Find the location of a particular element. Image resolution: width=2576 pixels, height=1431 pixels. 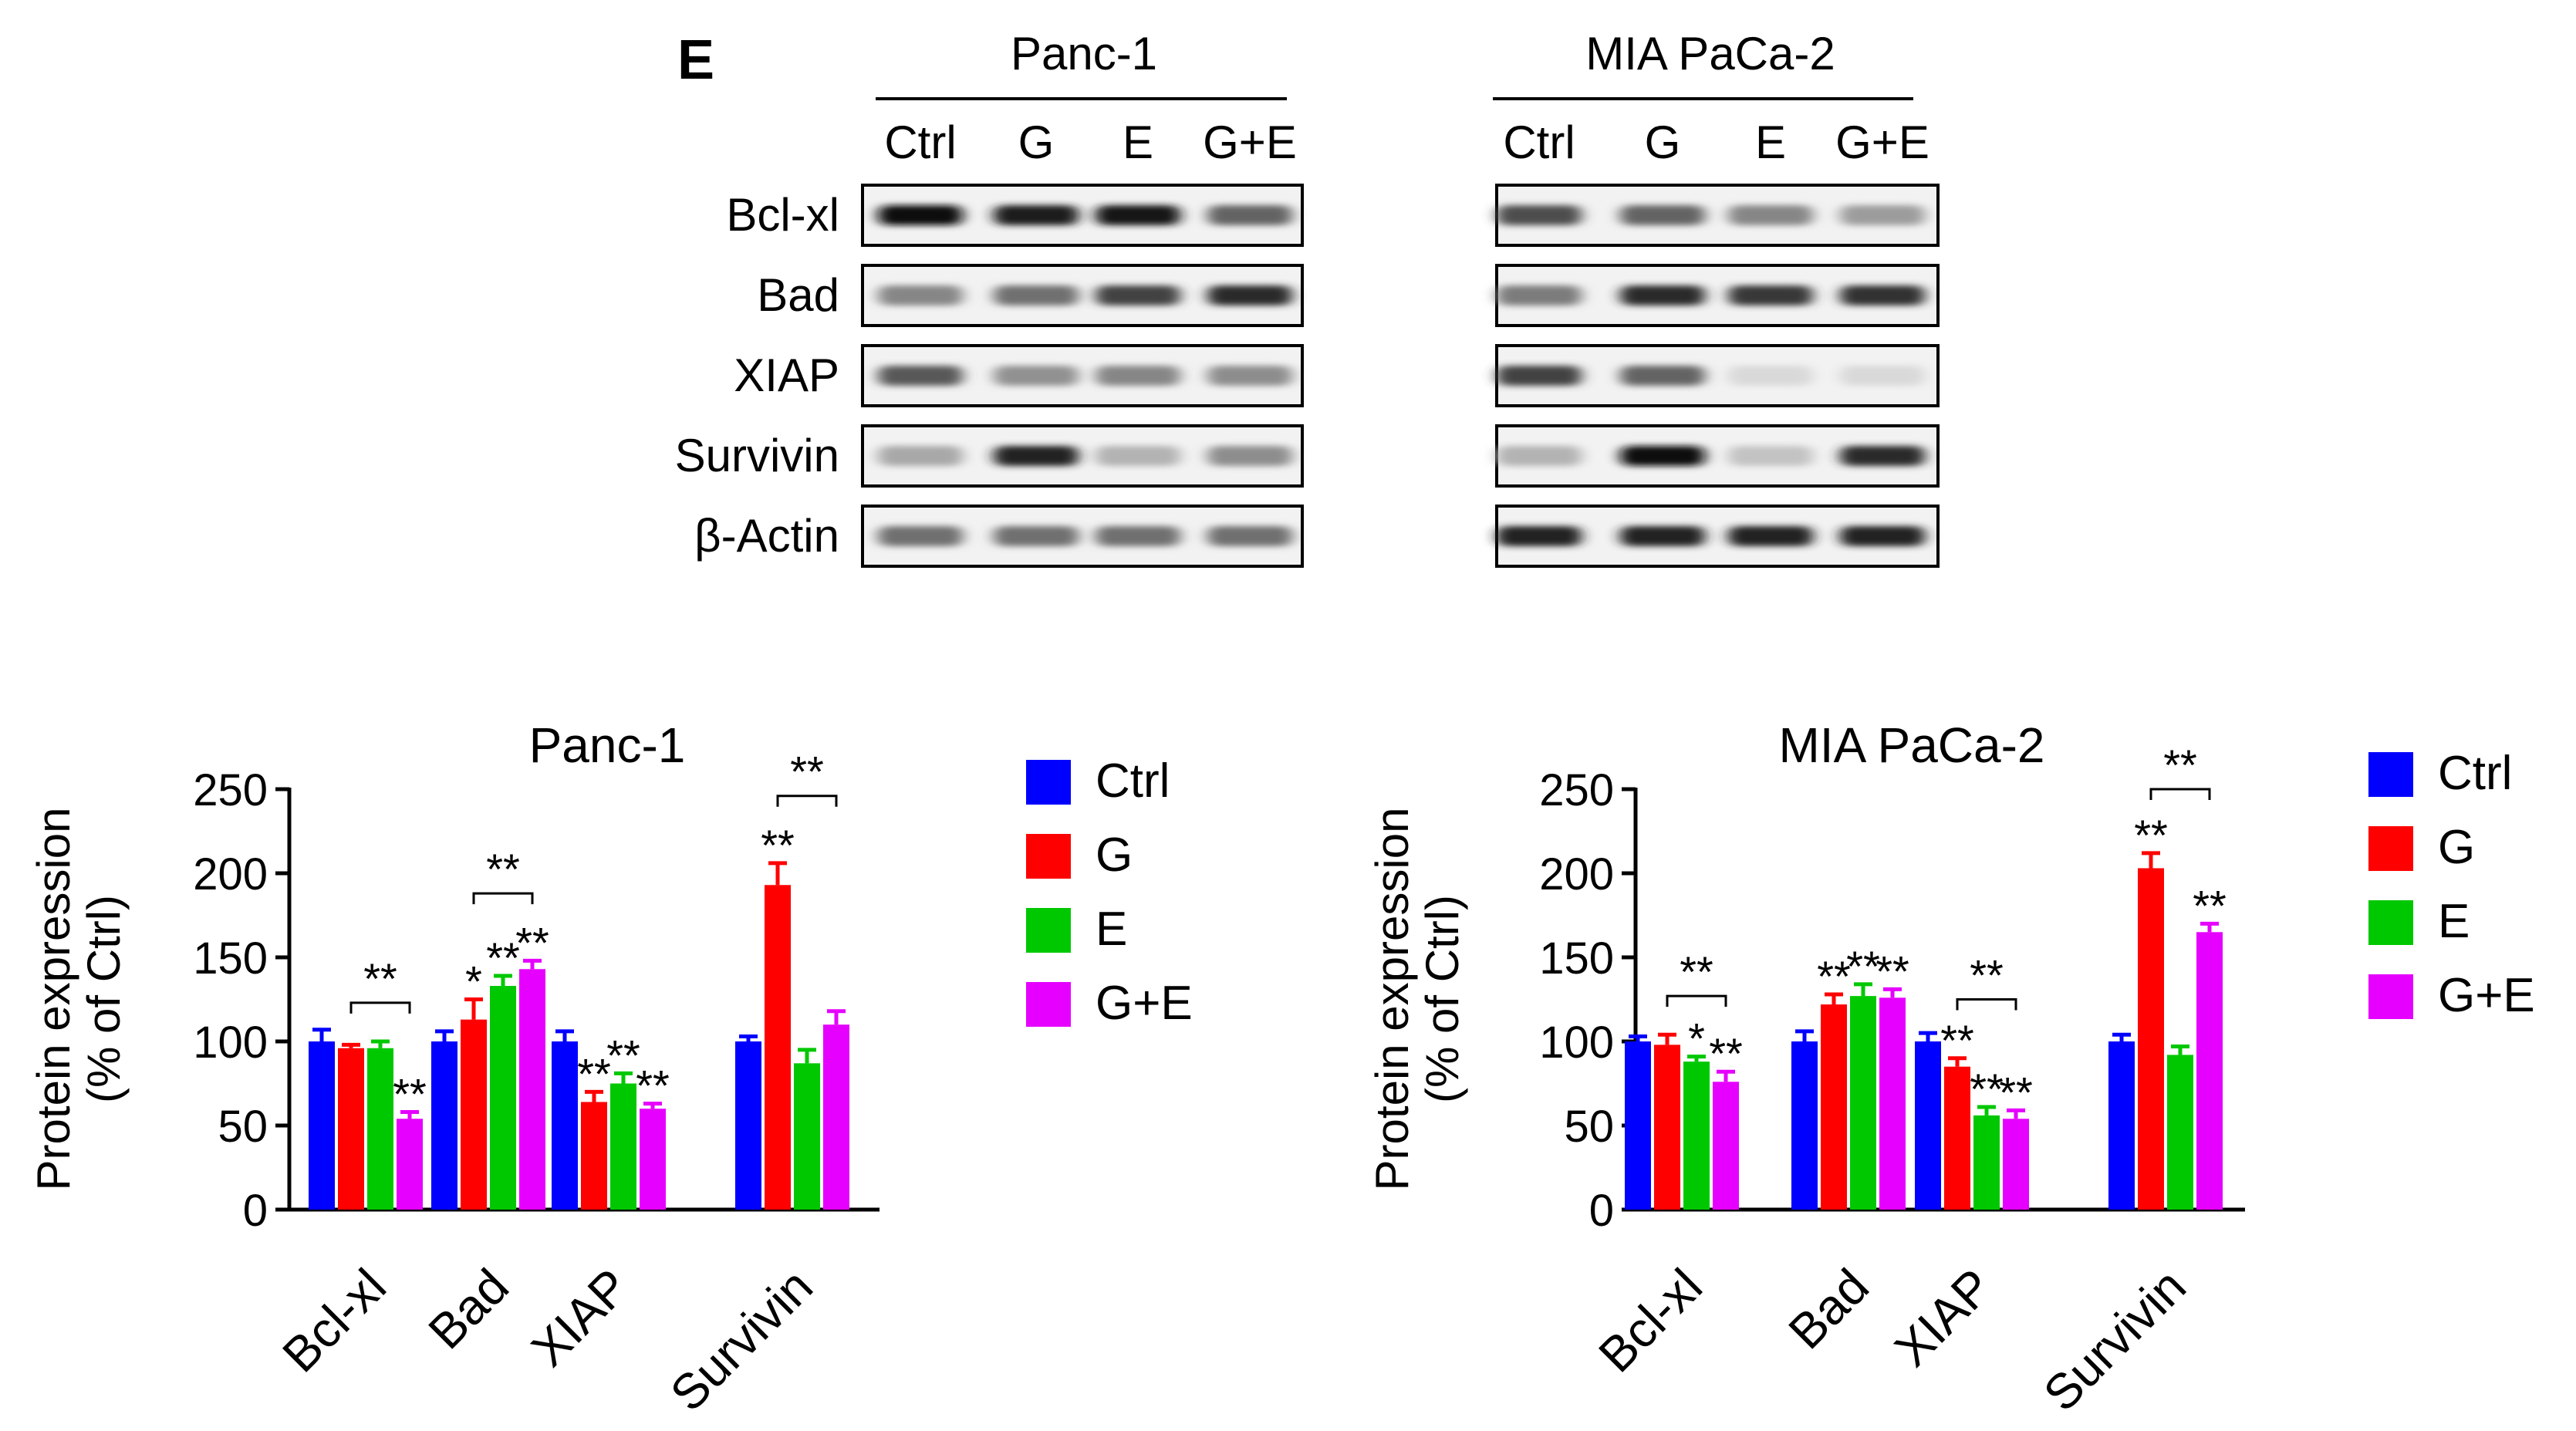

x-tick-label-xiap: XIAP is located at coordinates (1943, 1317).